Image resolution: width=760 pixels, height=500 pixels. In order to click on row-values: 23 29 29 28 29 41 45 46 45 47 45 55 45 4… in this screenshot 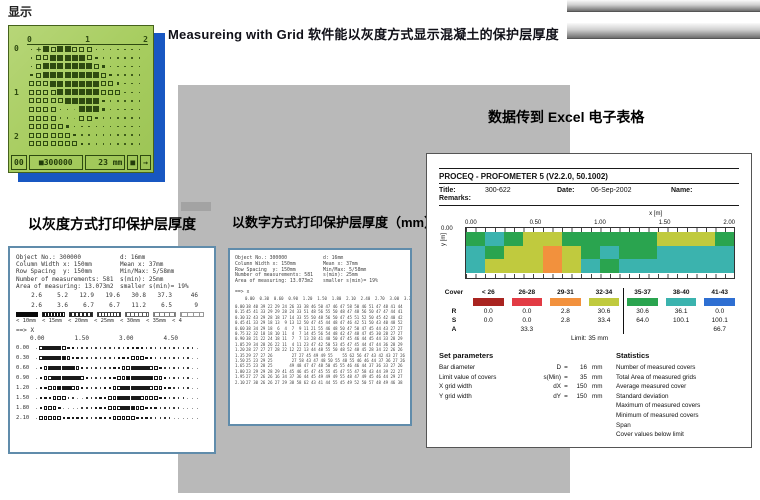, I will do `click(324, 371)`.